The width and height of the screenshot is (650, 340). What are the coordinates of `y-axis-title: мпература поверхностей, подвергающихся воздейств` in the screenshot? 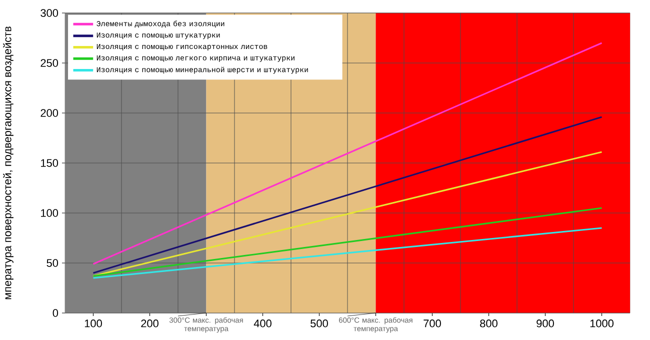 It's located at (8, 163).